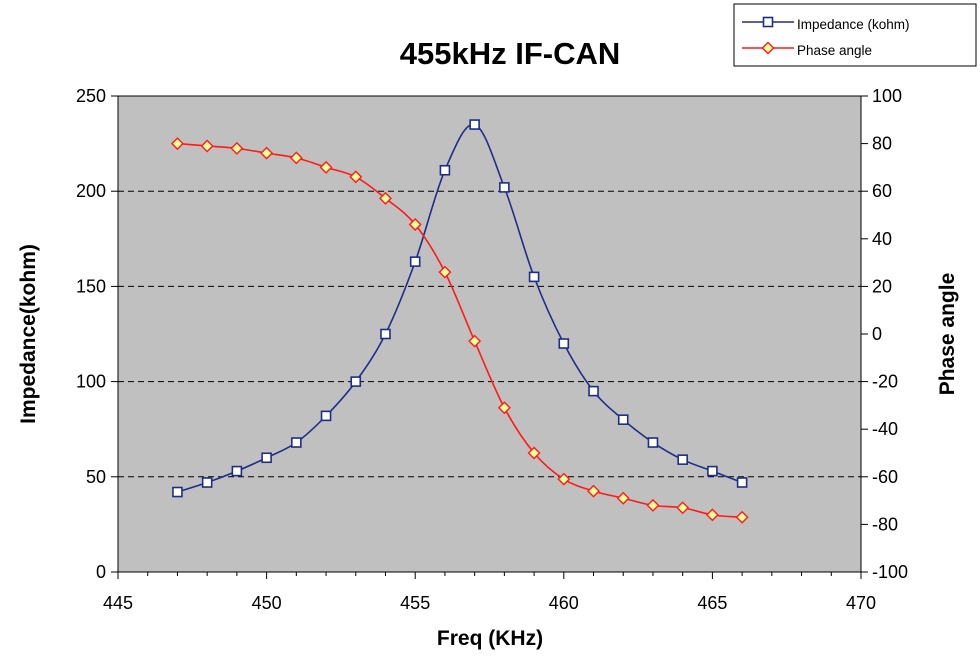 Image resolution: width=980 pixels, height=656 pixels. I want to click on y-tick-label: 50, so click(96, 477).